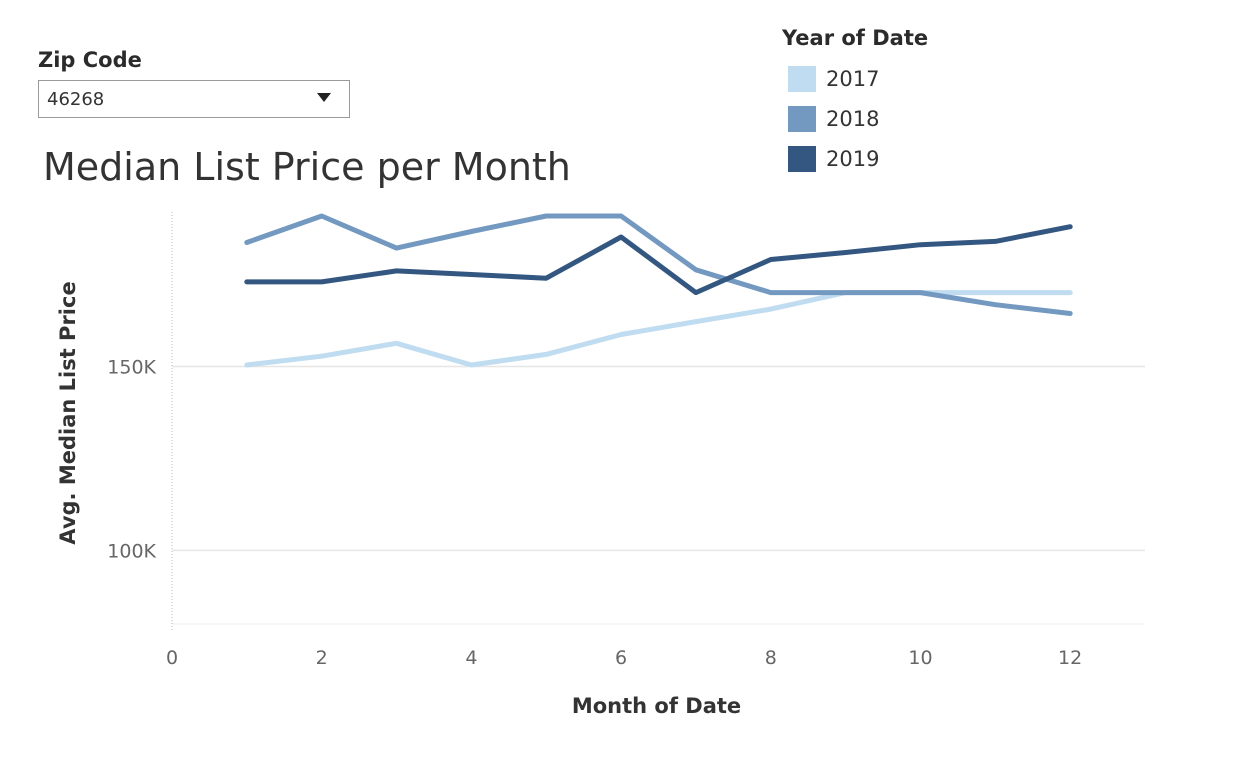 The width and height of the screenshot is (1244, 778). I want to click on legend-title: Year of Date, so click(855, 38).